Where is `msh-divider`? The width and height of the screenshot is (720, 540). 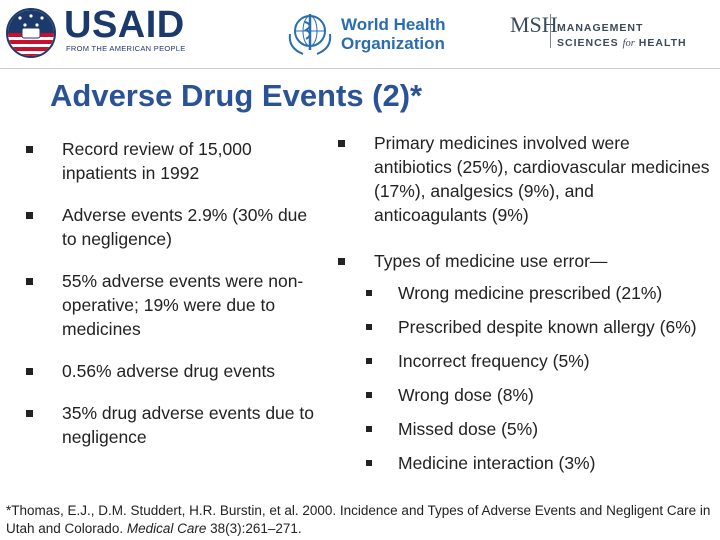
msh-divider is located at coordinates (550, 31).